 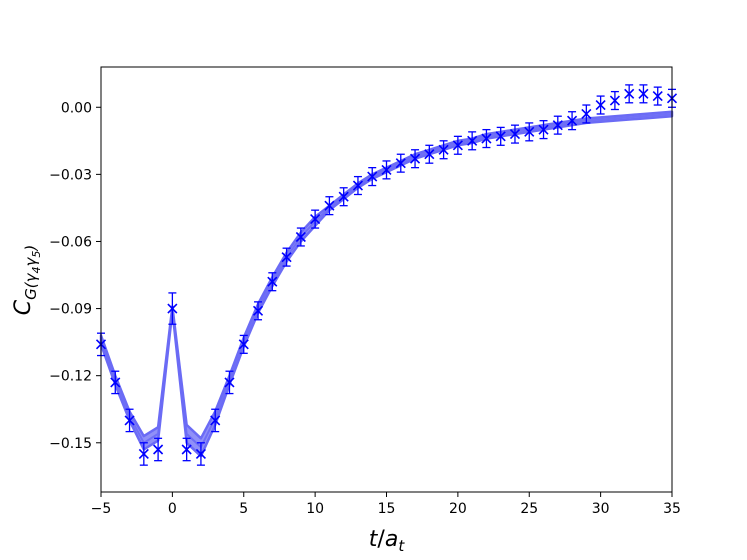 I want to click on x-tick-label: 10, so click(x=315, y=509).